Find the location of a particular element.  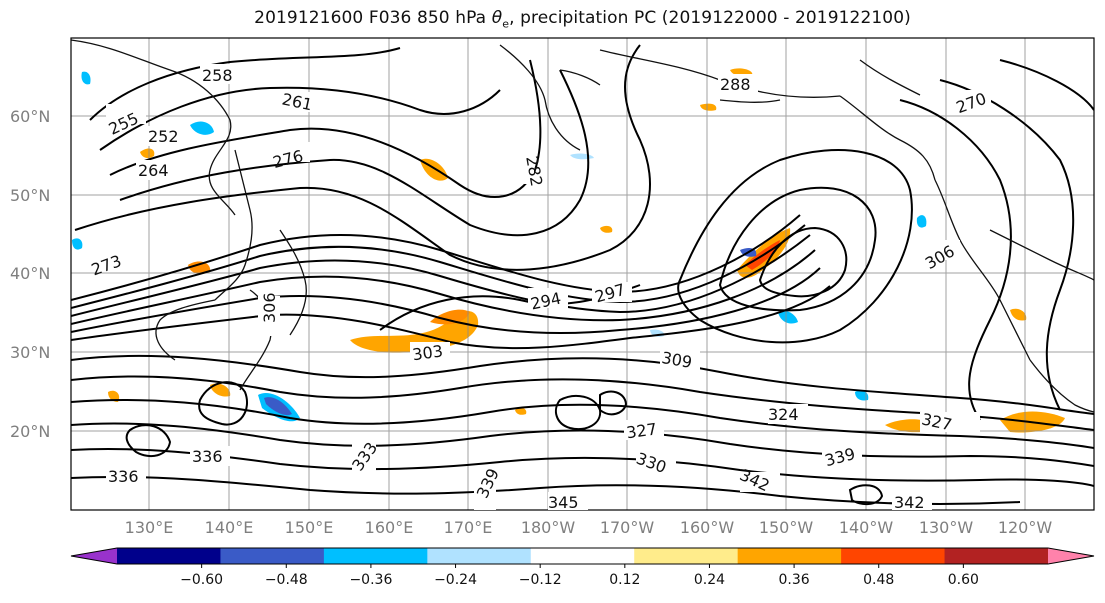

contour-label: 327 is located at coordinates (641, 430).